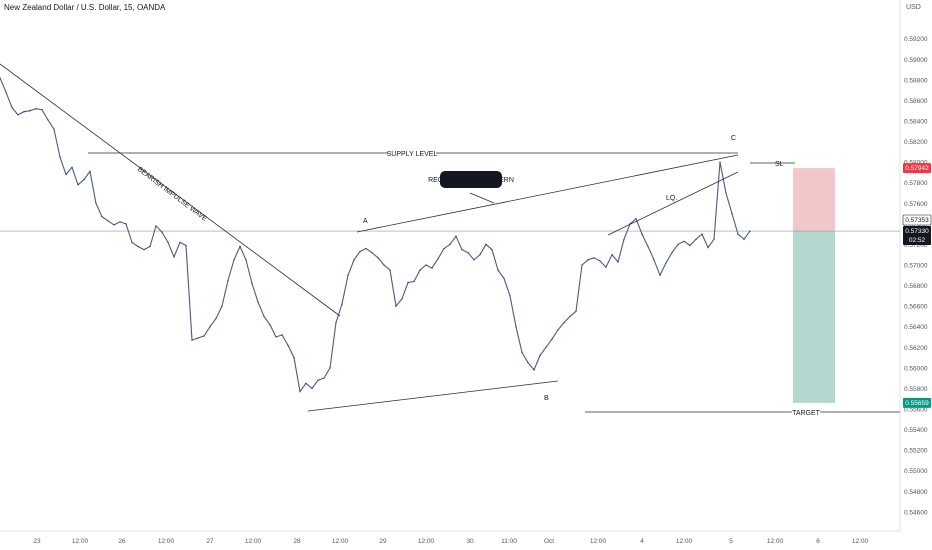 This screenshot has width=932, height=550. What do you see at coordinates (365, 221) in the screenshot?
I see `point-a-label: A` at bounding box center [365, 221].